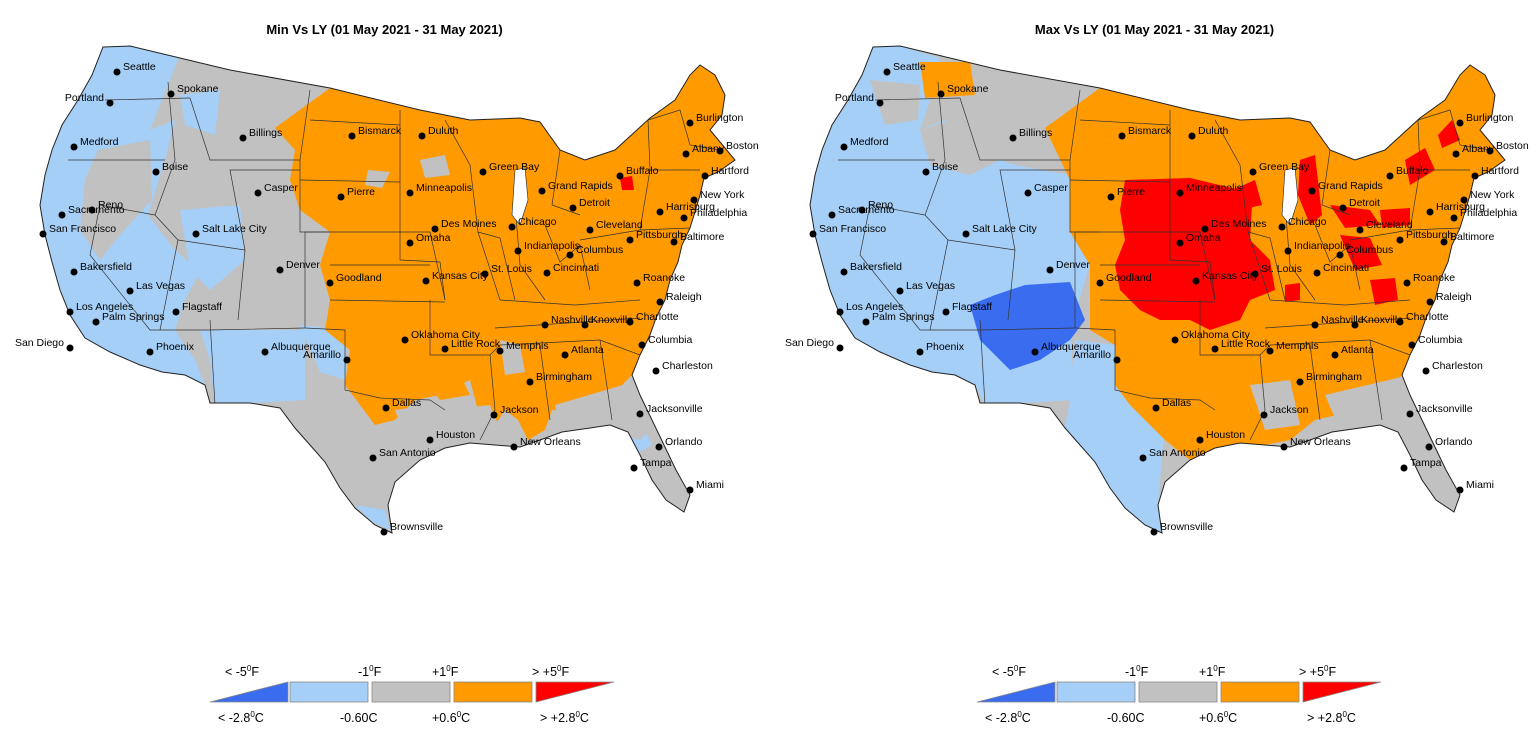  Describe the element at coordinates (322, 355) in the screenshot. I see `city-label: Amarillo` at that location.